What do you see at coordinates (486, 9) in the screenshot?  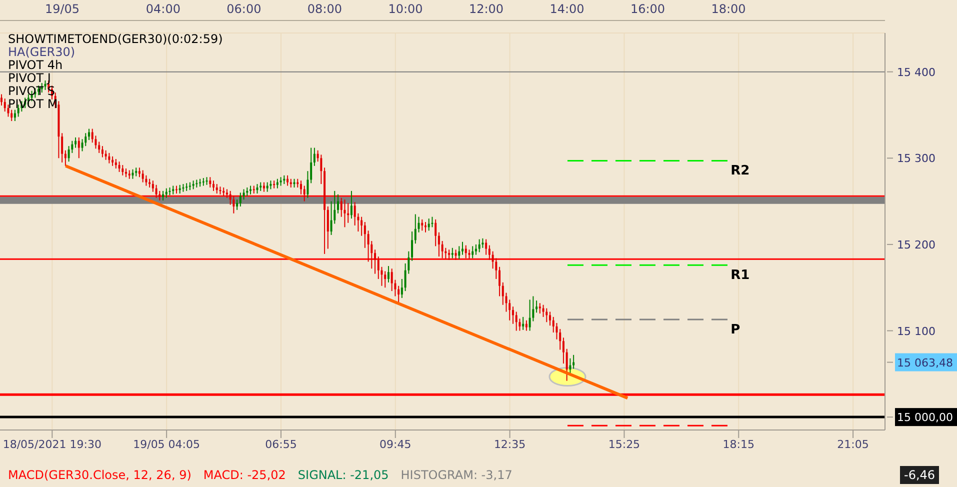 I see `text: 12:00` at bounding box center [486, 9].